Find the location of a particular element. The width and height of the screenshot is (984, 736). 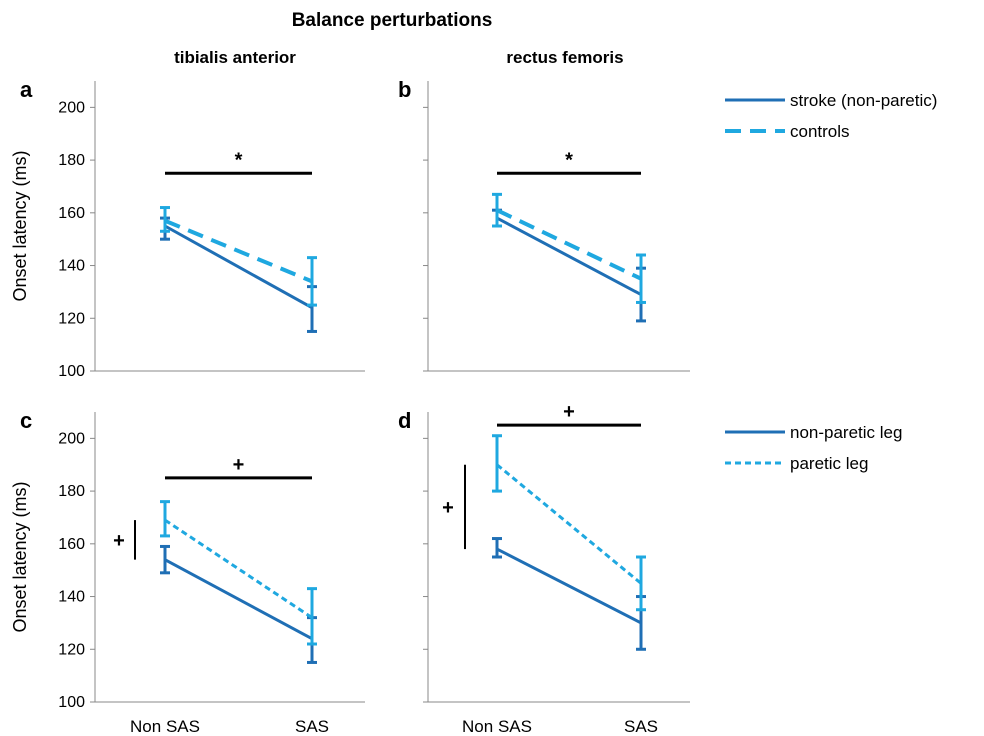

panel-letter: b is located at coordinates (404, 89).